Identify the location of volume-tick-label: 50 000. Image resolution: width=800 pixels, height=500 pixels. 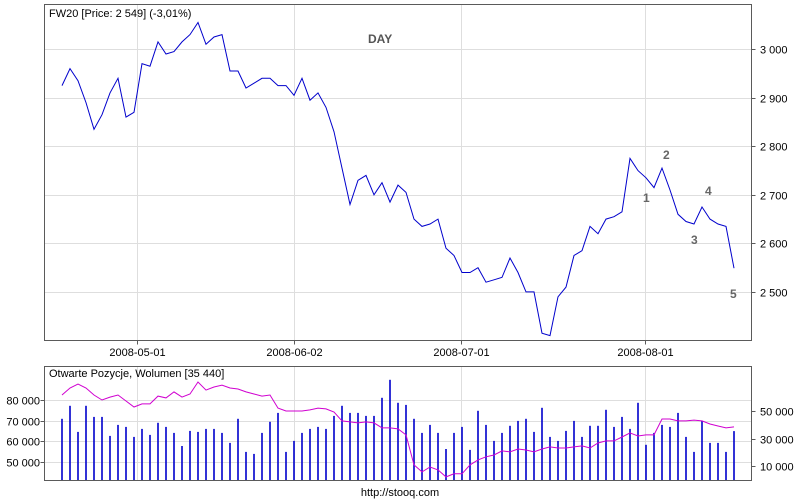
(777, 413).